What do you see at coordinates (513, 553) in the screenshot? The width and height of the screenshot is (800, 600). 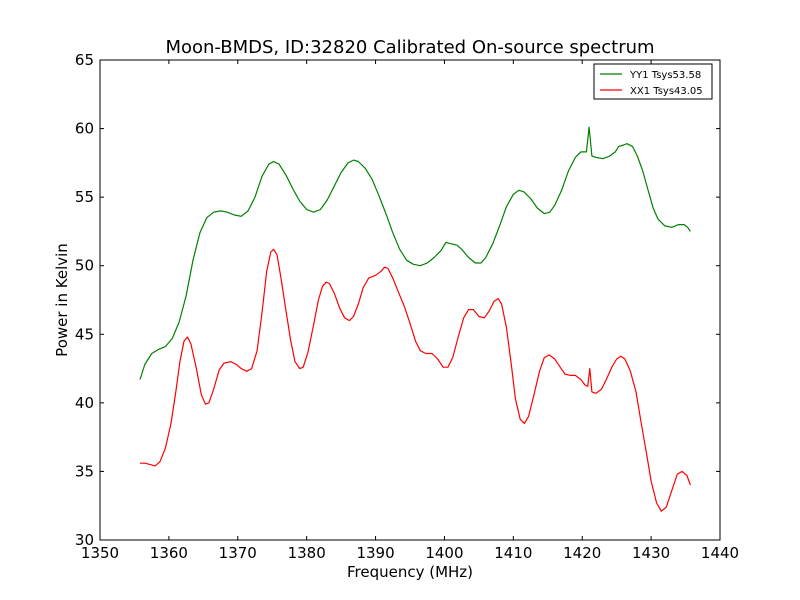 I see `x-tick-label: 1410` at bounding box center [513, 553].